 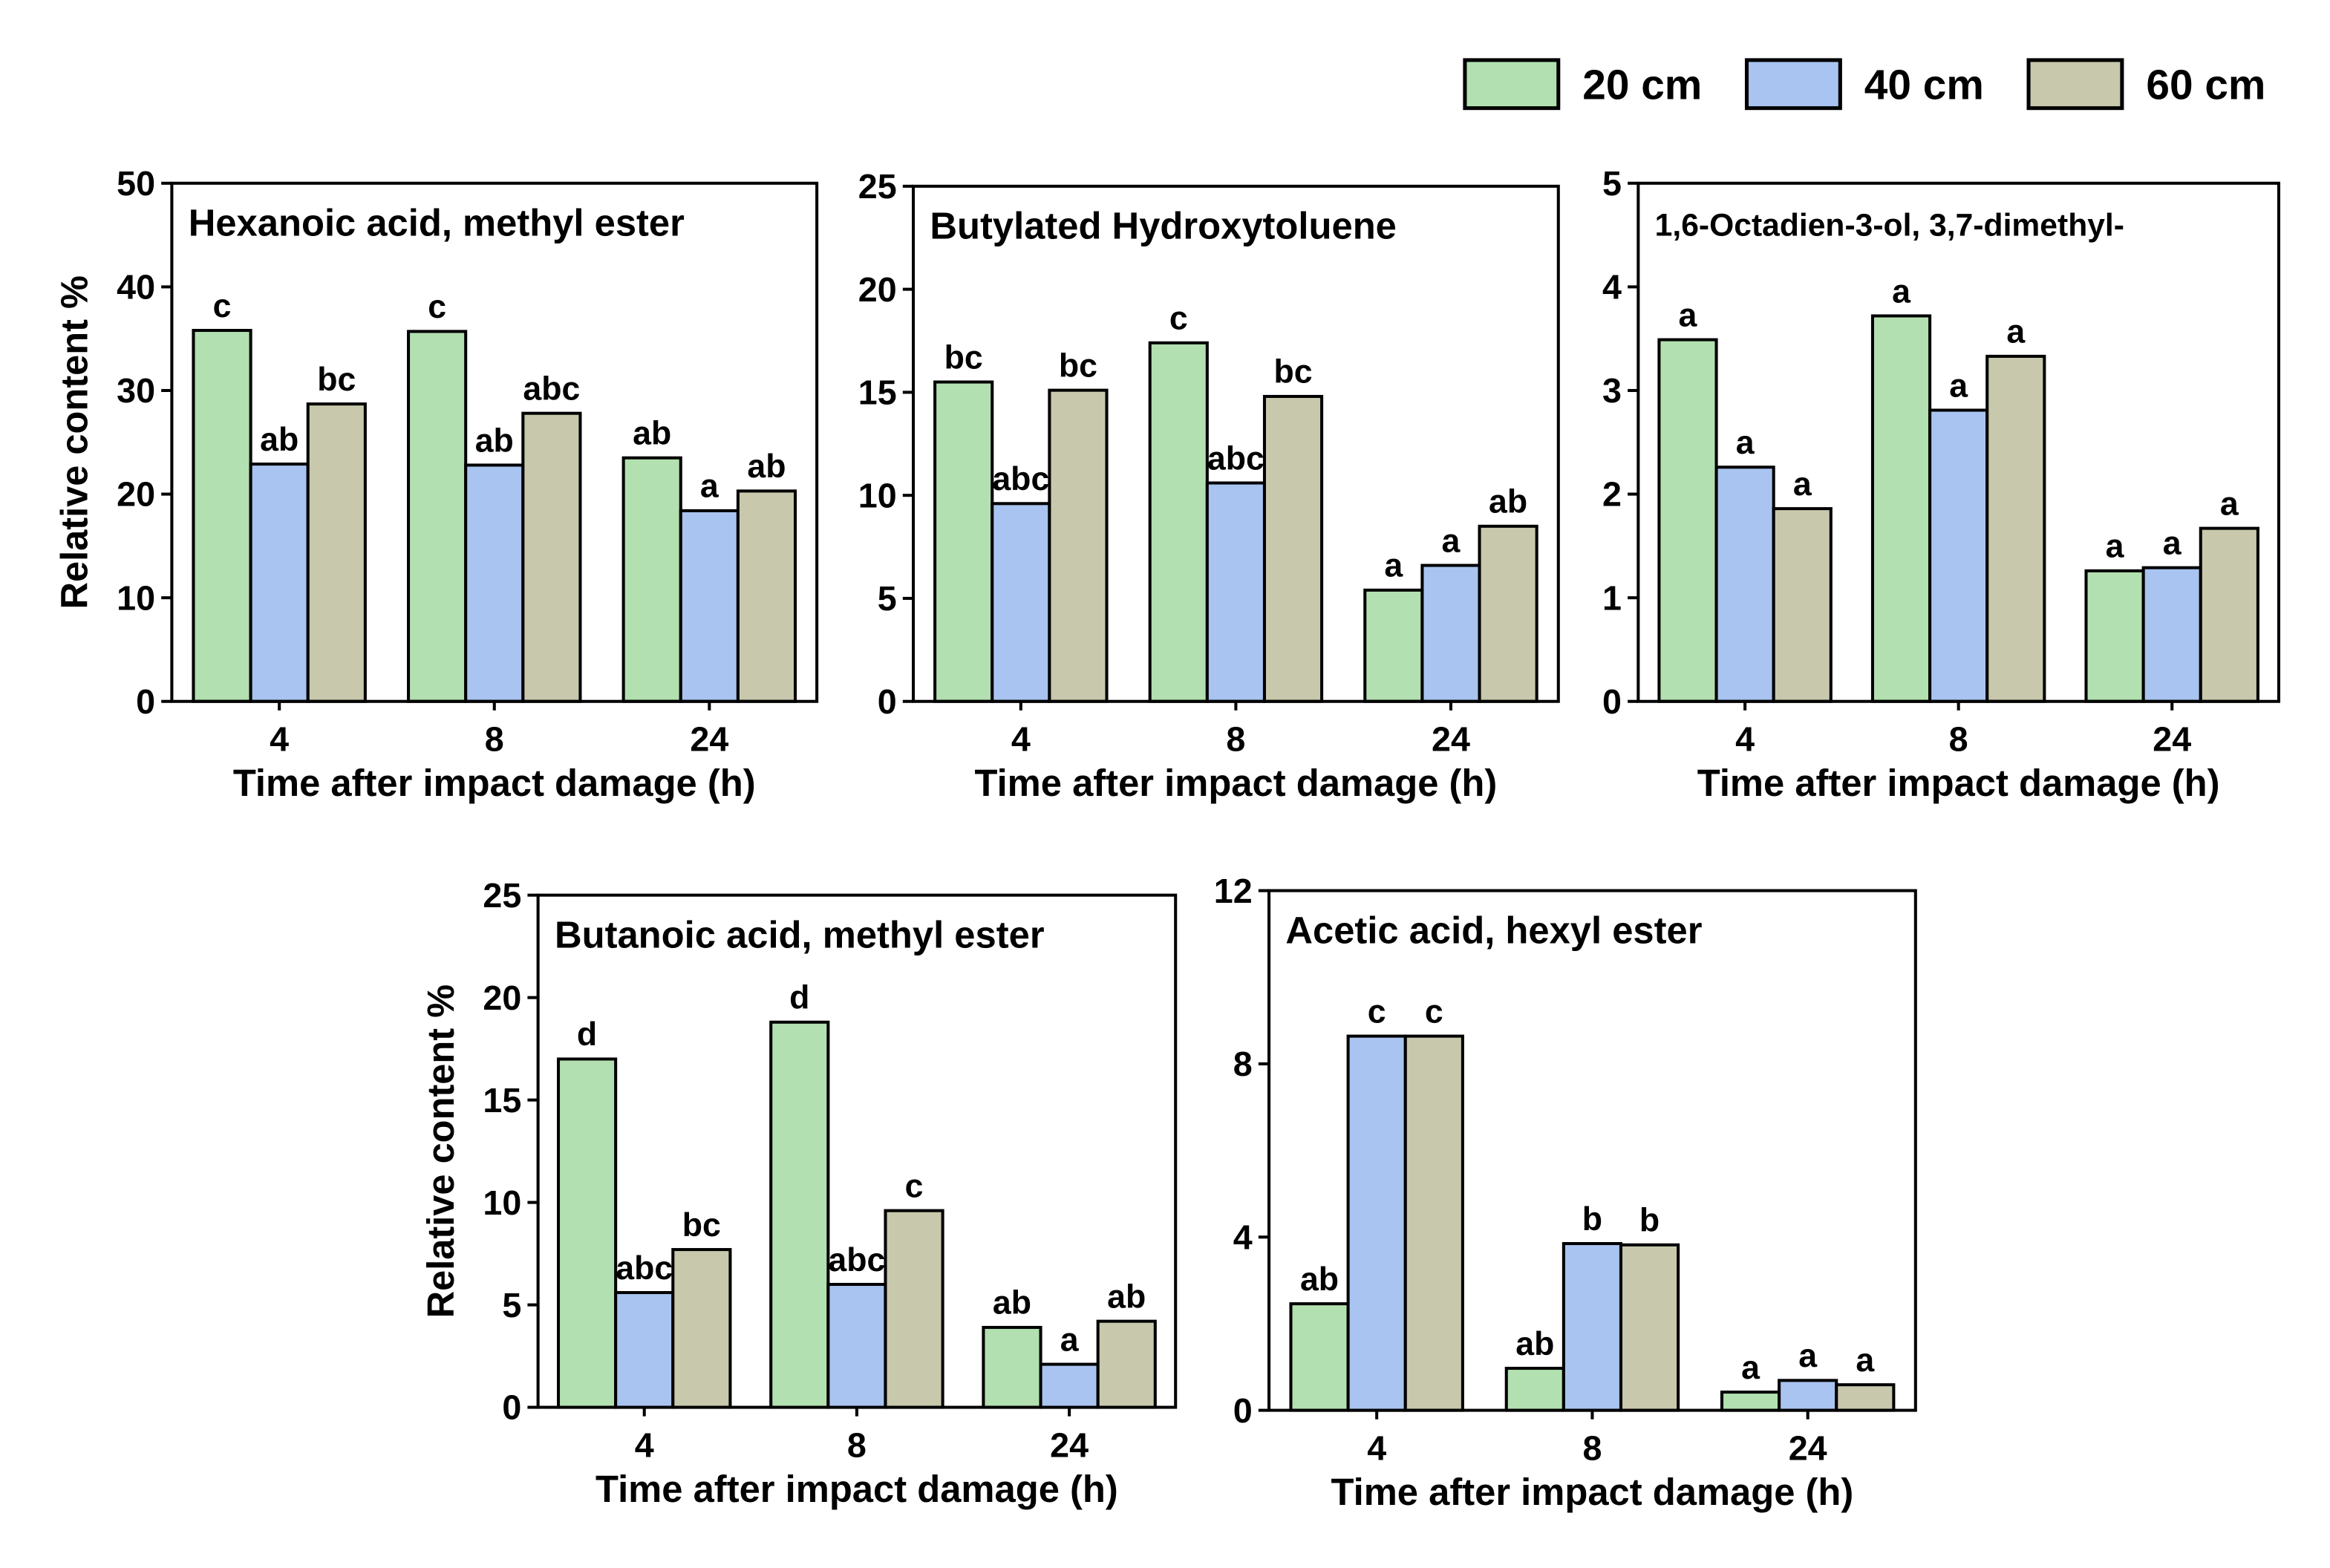 What do you see at coordinates (1612, 597) in the screenshot?
I see `y-tick-label: 1` at bounding box center [1612, 597].